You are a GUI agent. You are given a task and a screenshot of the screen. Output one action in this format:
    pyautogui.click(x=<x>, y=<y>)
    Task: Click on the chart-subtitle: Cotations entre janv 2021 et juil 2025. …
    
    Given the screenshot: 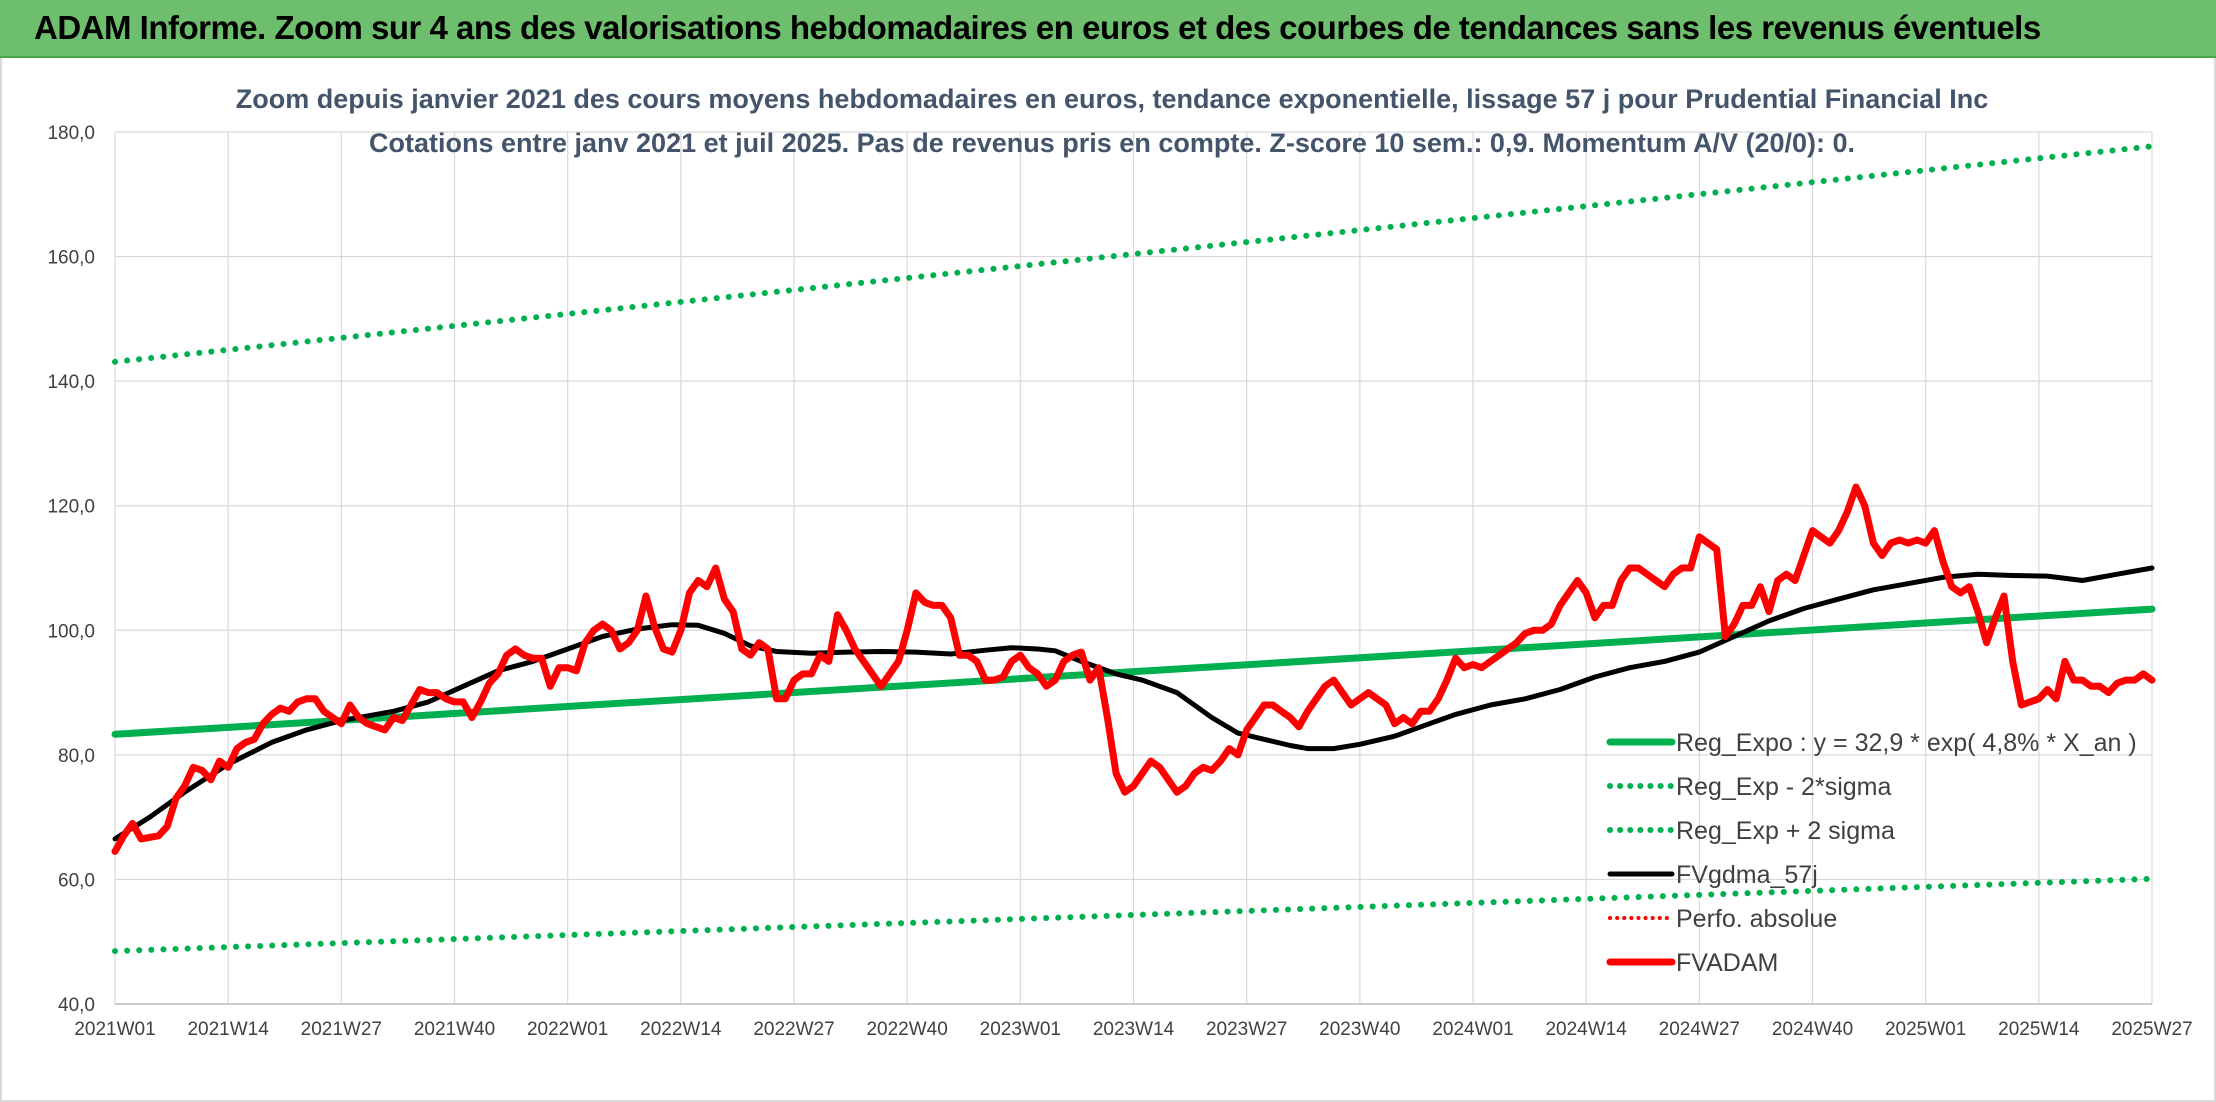 What is the action you would take?
    pyautogui.click(x=1112, y=143)
    